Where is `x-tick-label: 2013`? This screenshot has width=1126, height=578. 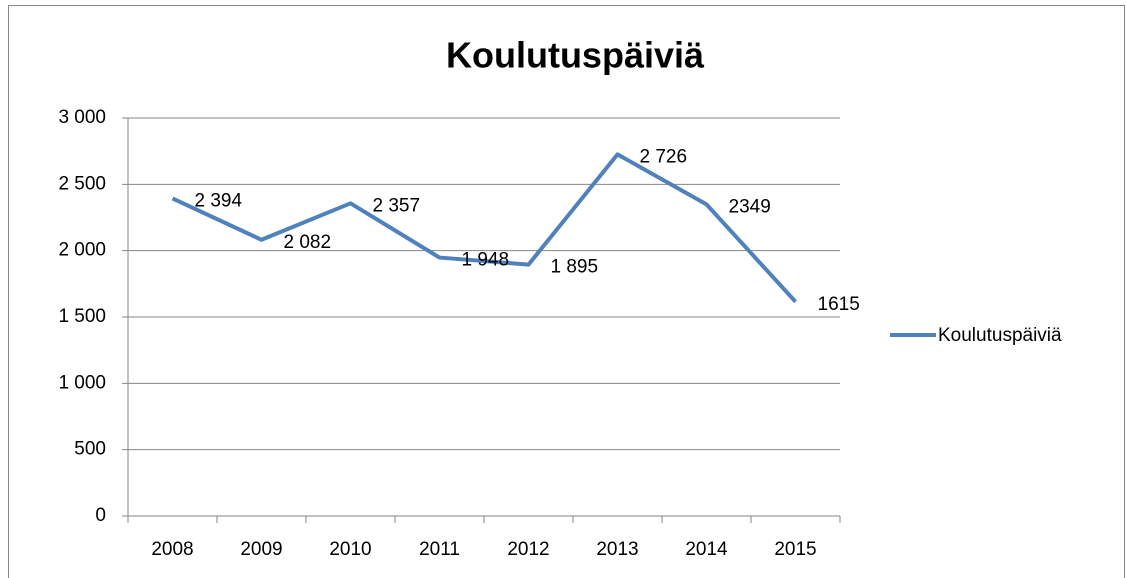 x-tick-label: 2013 is located at coordinates (617, 549).